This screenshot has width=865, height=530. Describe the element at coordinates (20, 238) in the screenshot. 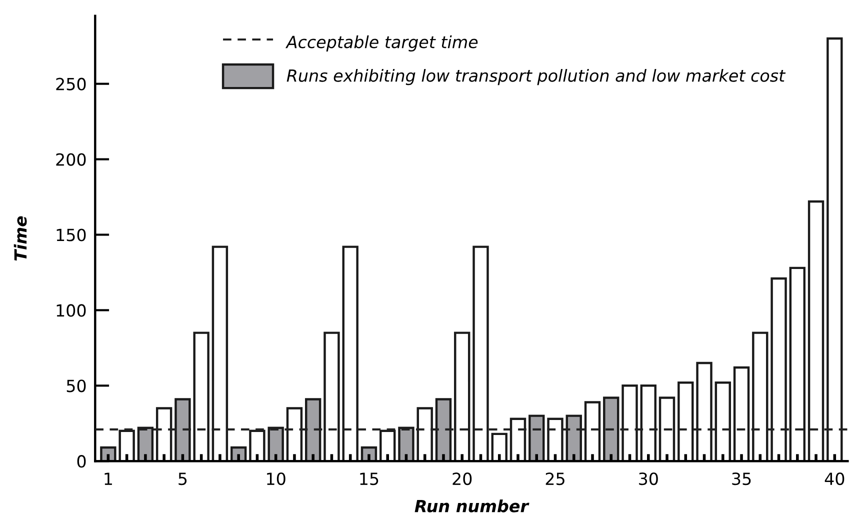

I see `y-axis-title: Time` at that location.